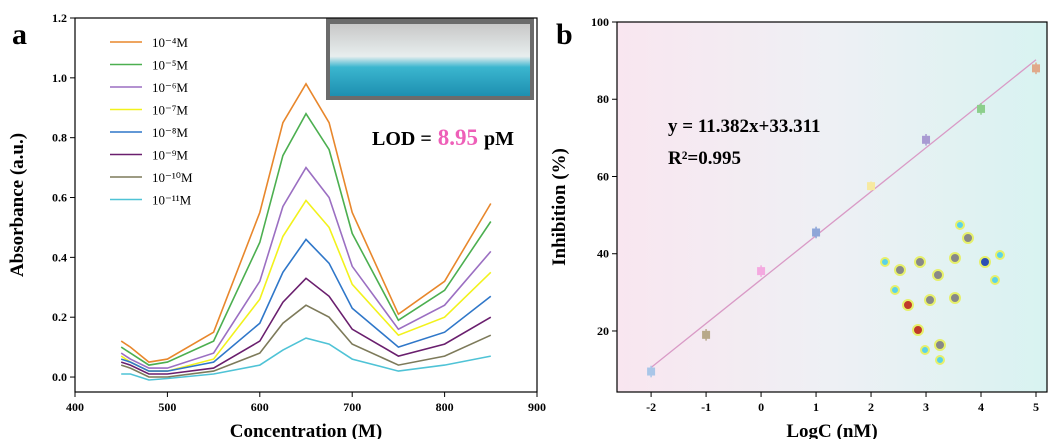 The height and width of the screenshot is (444, 1055). I want to click on y-tick-label: 0.8, so click(59, 138).